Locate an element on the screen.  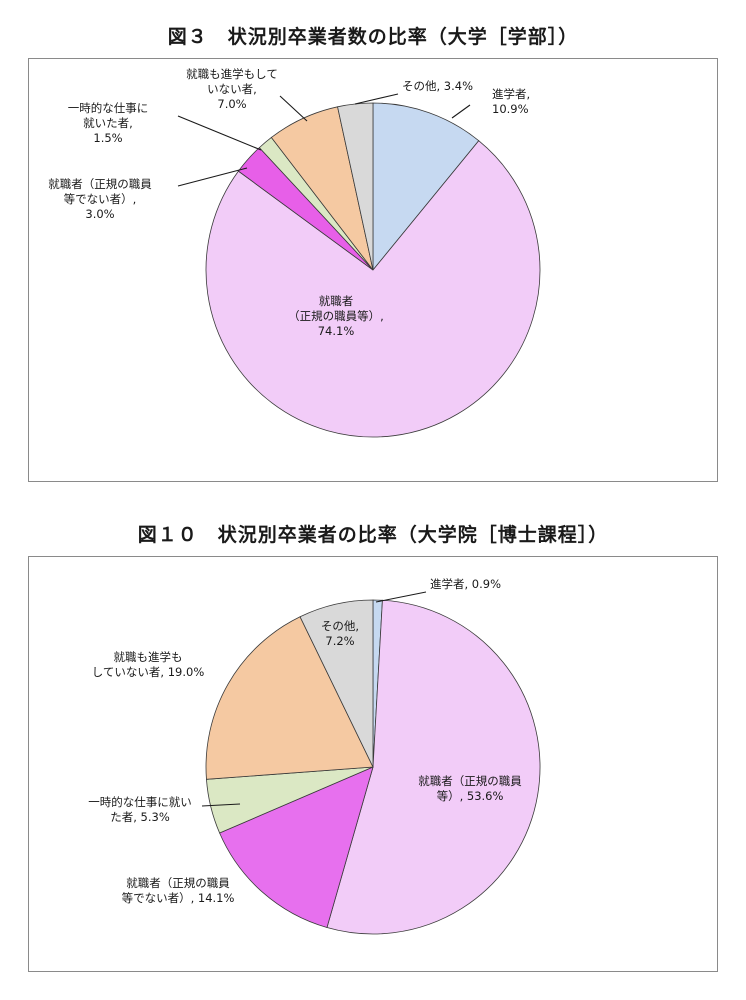
data-label: 就職も進学もしていない者, 7.0% is located at coordinates (232, 89).